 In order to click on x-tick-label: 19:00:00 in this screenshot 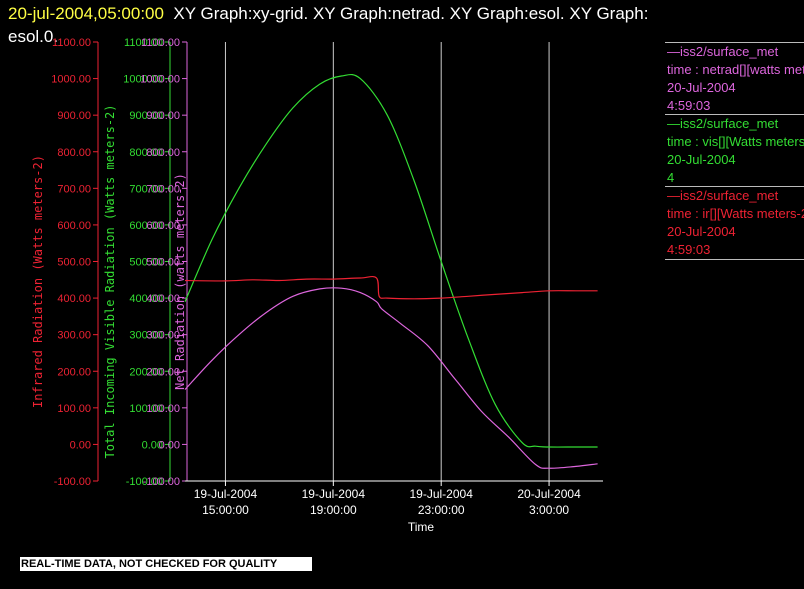, I will do `click(333, 510)`.